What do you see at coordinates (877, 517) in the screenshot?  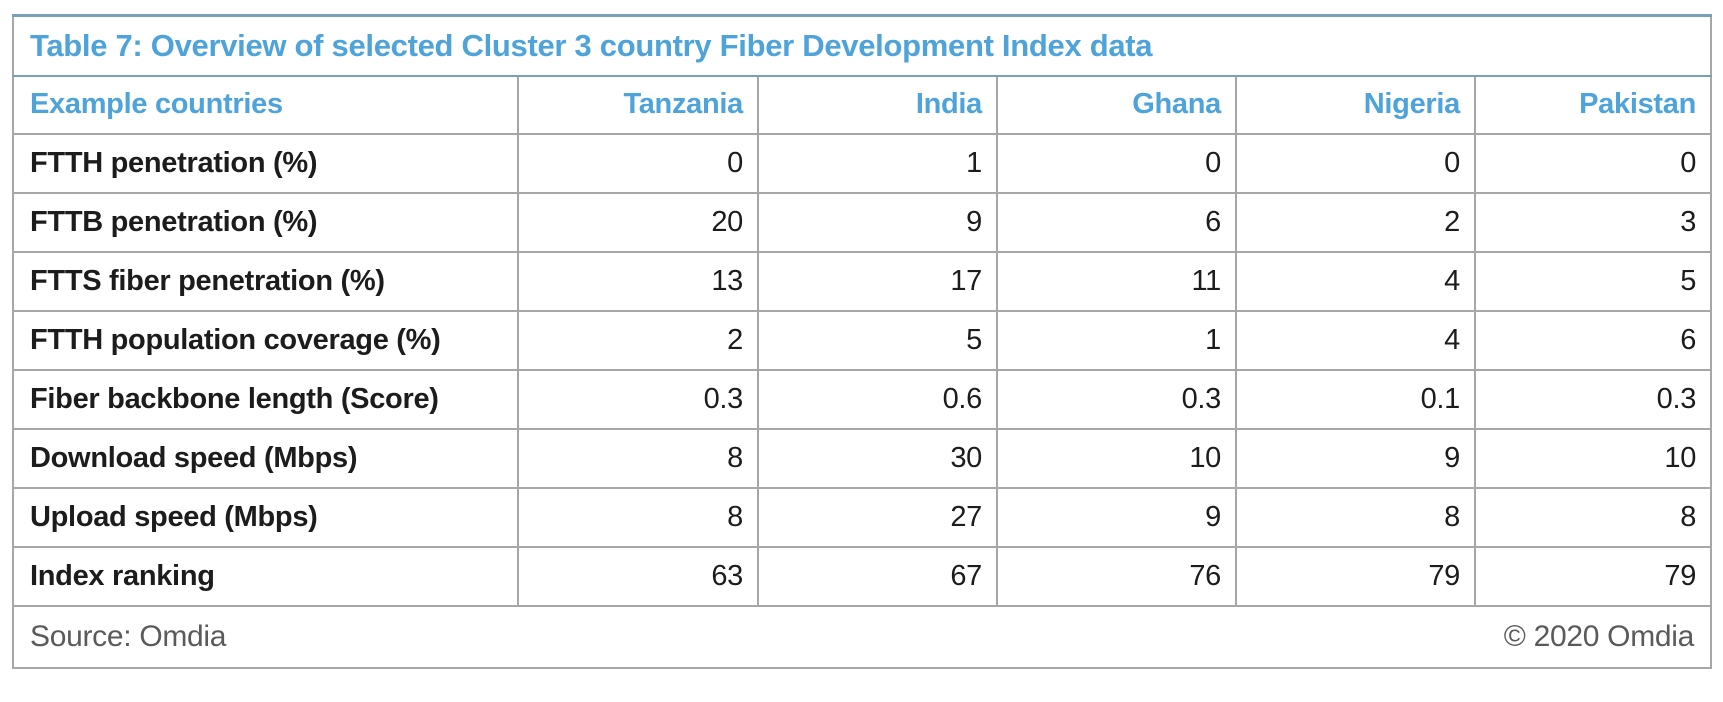 I see `cell-value: 27` at bounding box center [877, 517].